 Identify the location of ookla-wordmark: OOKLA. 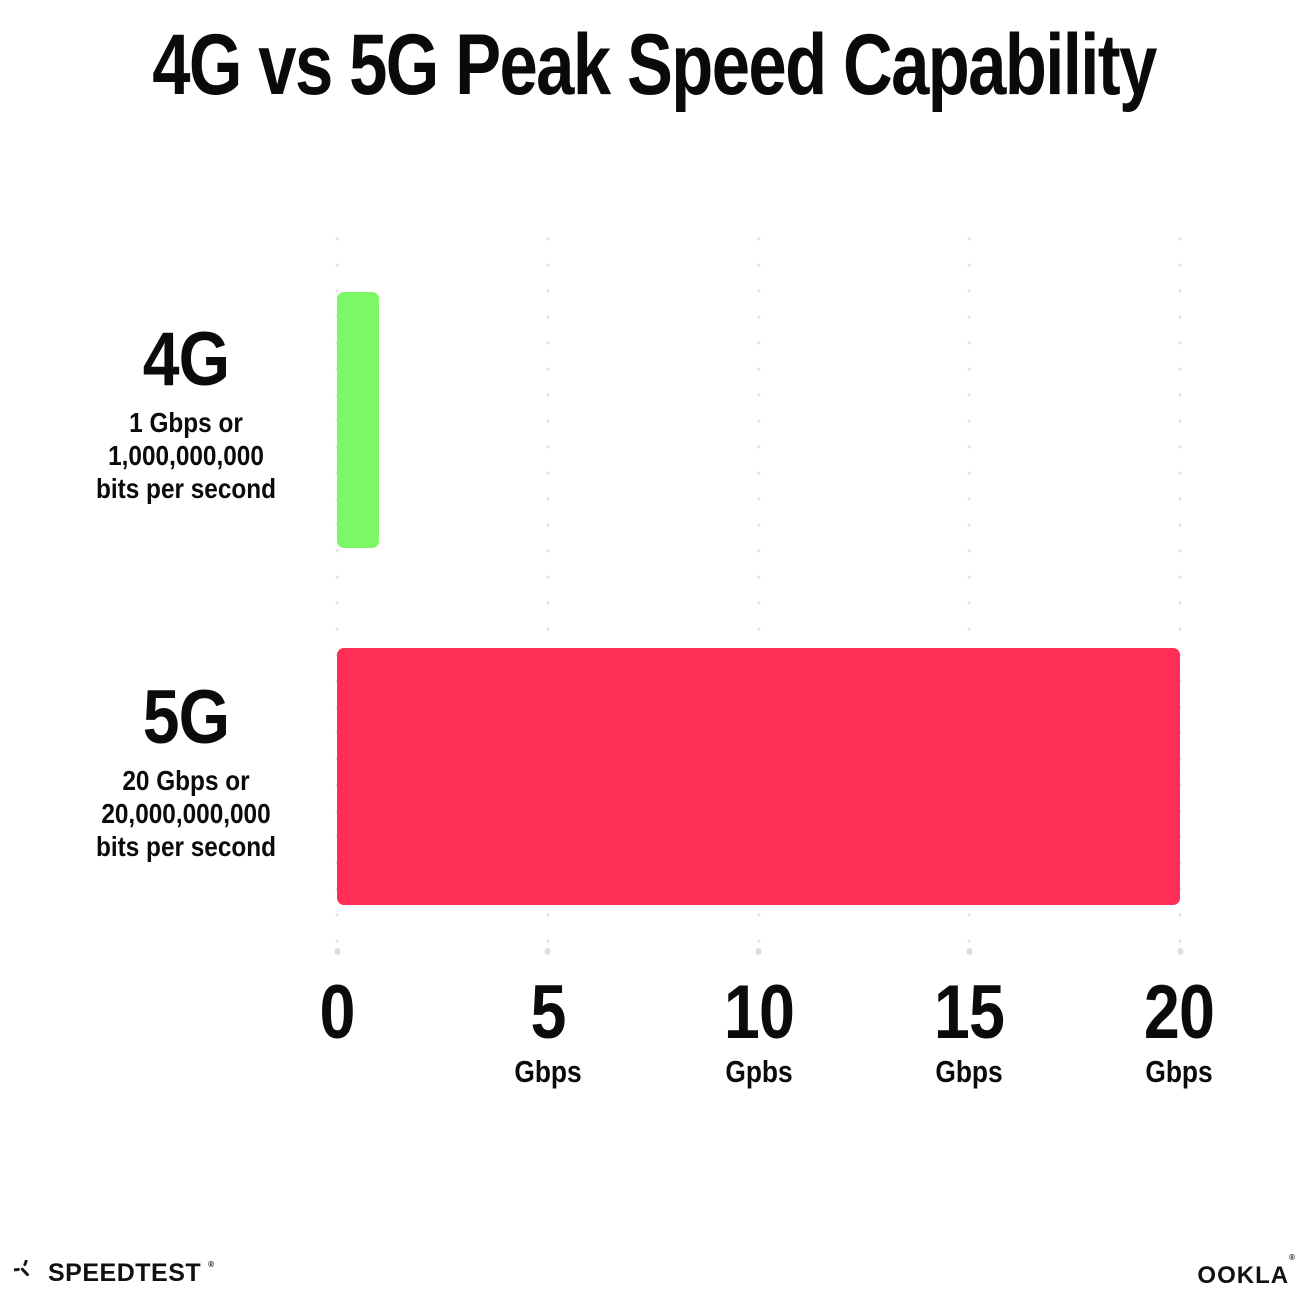
(1243, 1275).